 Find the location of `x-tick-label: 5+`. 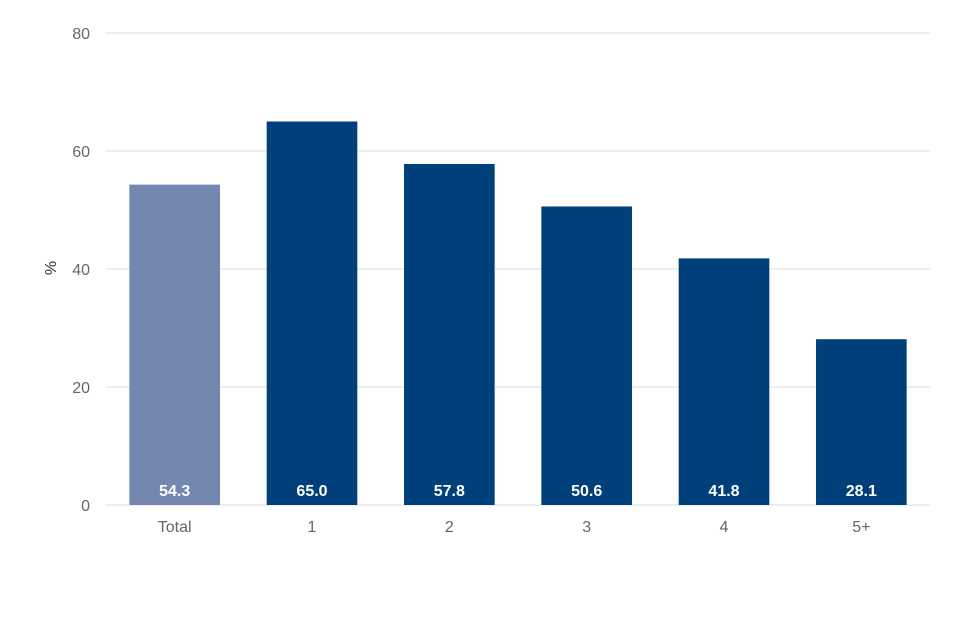

x-tick-label: 5+ is located at coordinates (861, 527).